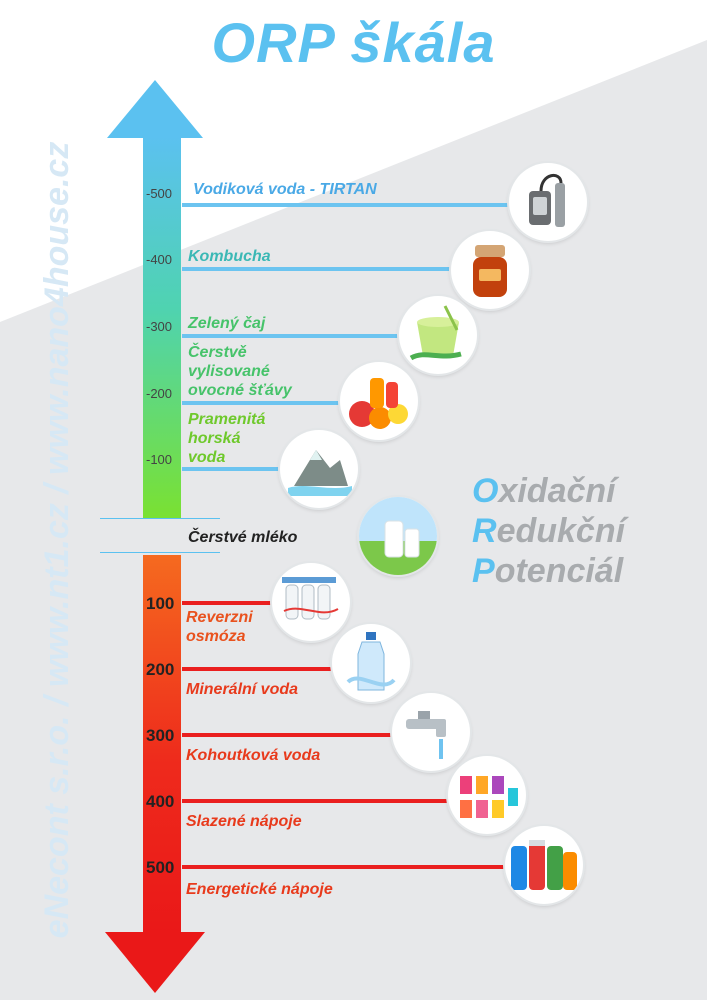  What do you see at coordinates (219, 617) in the screenshot?
I see `label-line: Reverzni` at bounding box center [219, 617].